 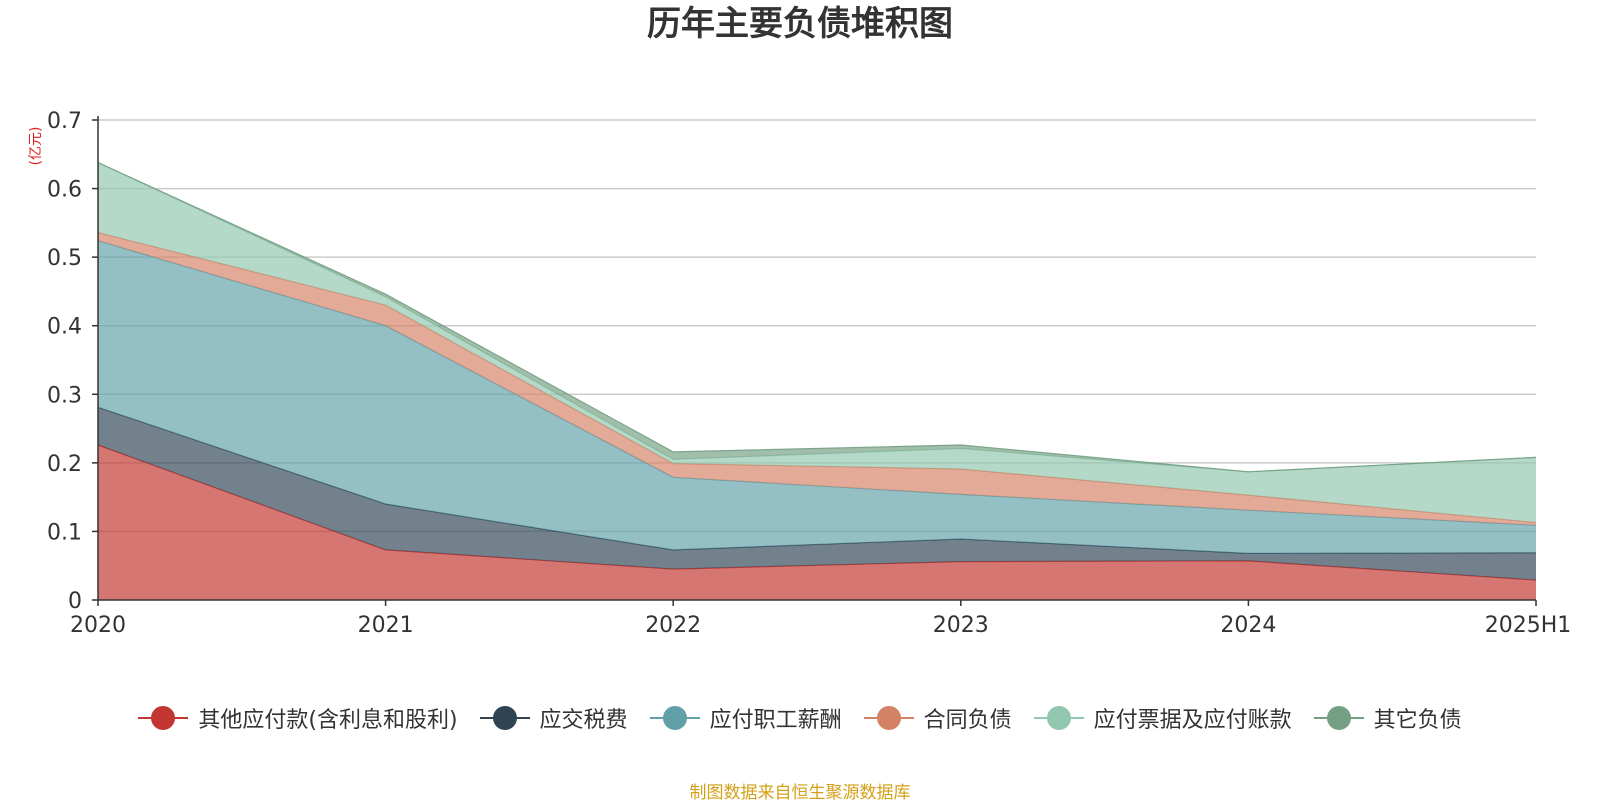 I want to click on legend-label: 应交税费, so click(x=583, y=720).